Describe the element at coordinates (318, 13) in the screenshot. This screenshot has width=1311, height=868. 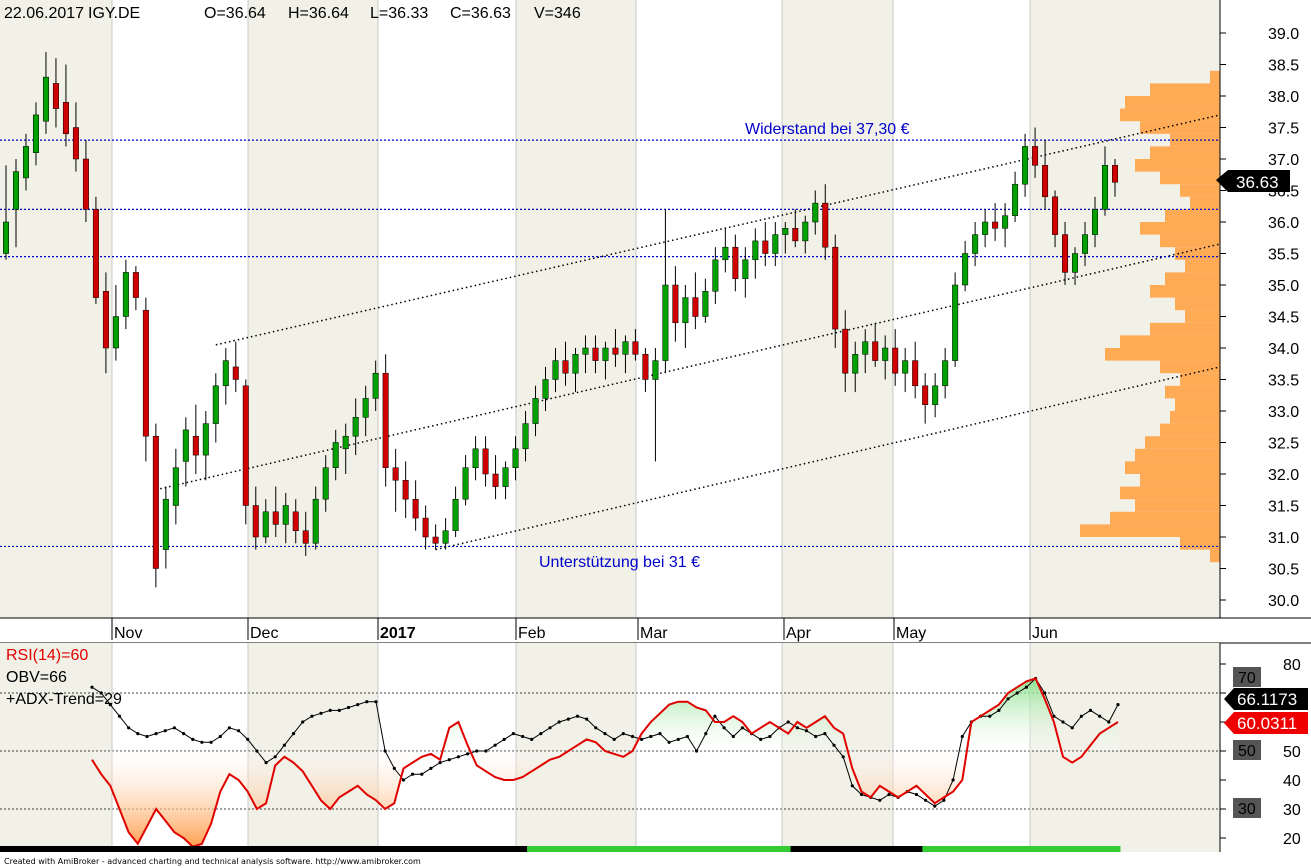
I see `header-high: H=36.64` at that location.